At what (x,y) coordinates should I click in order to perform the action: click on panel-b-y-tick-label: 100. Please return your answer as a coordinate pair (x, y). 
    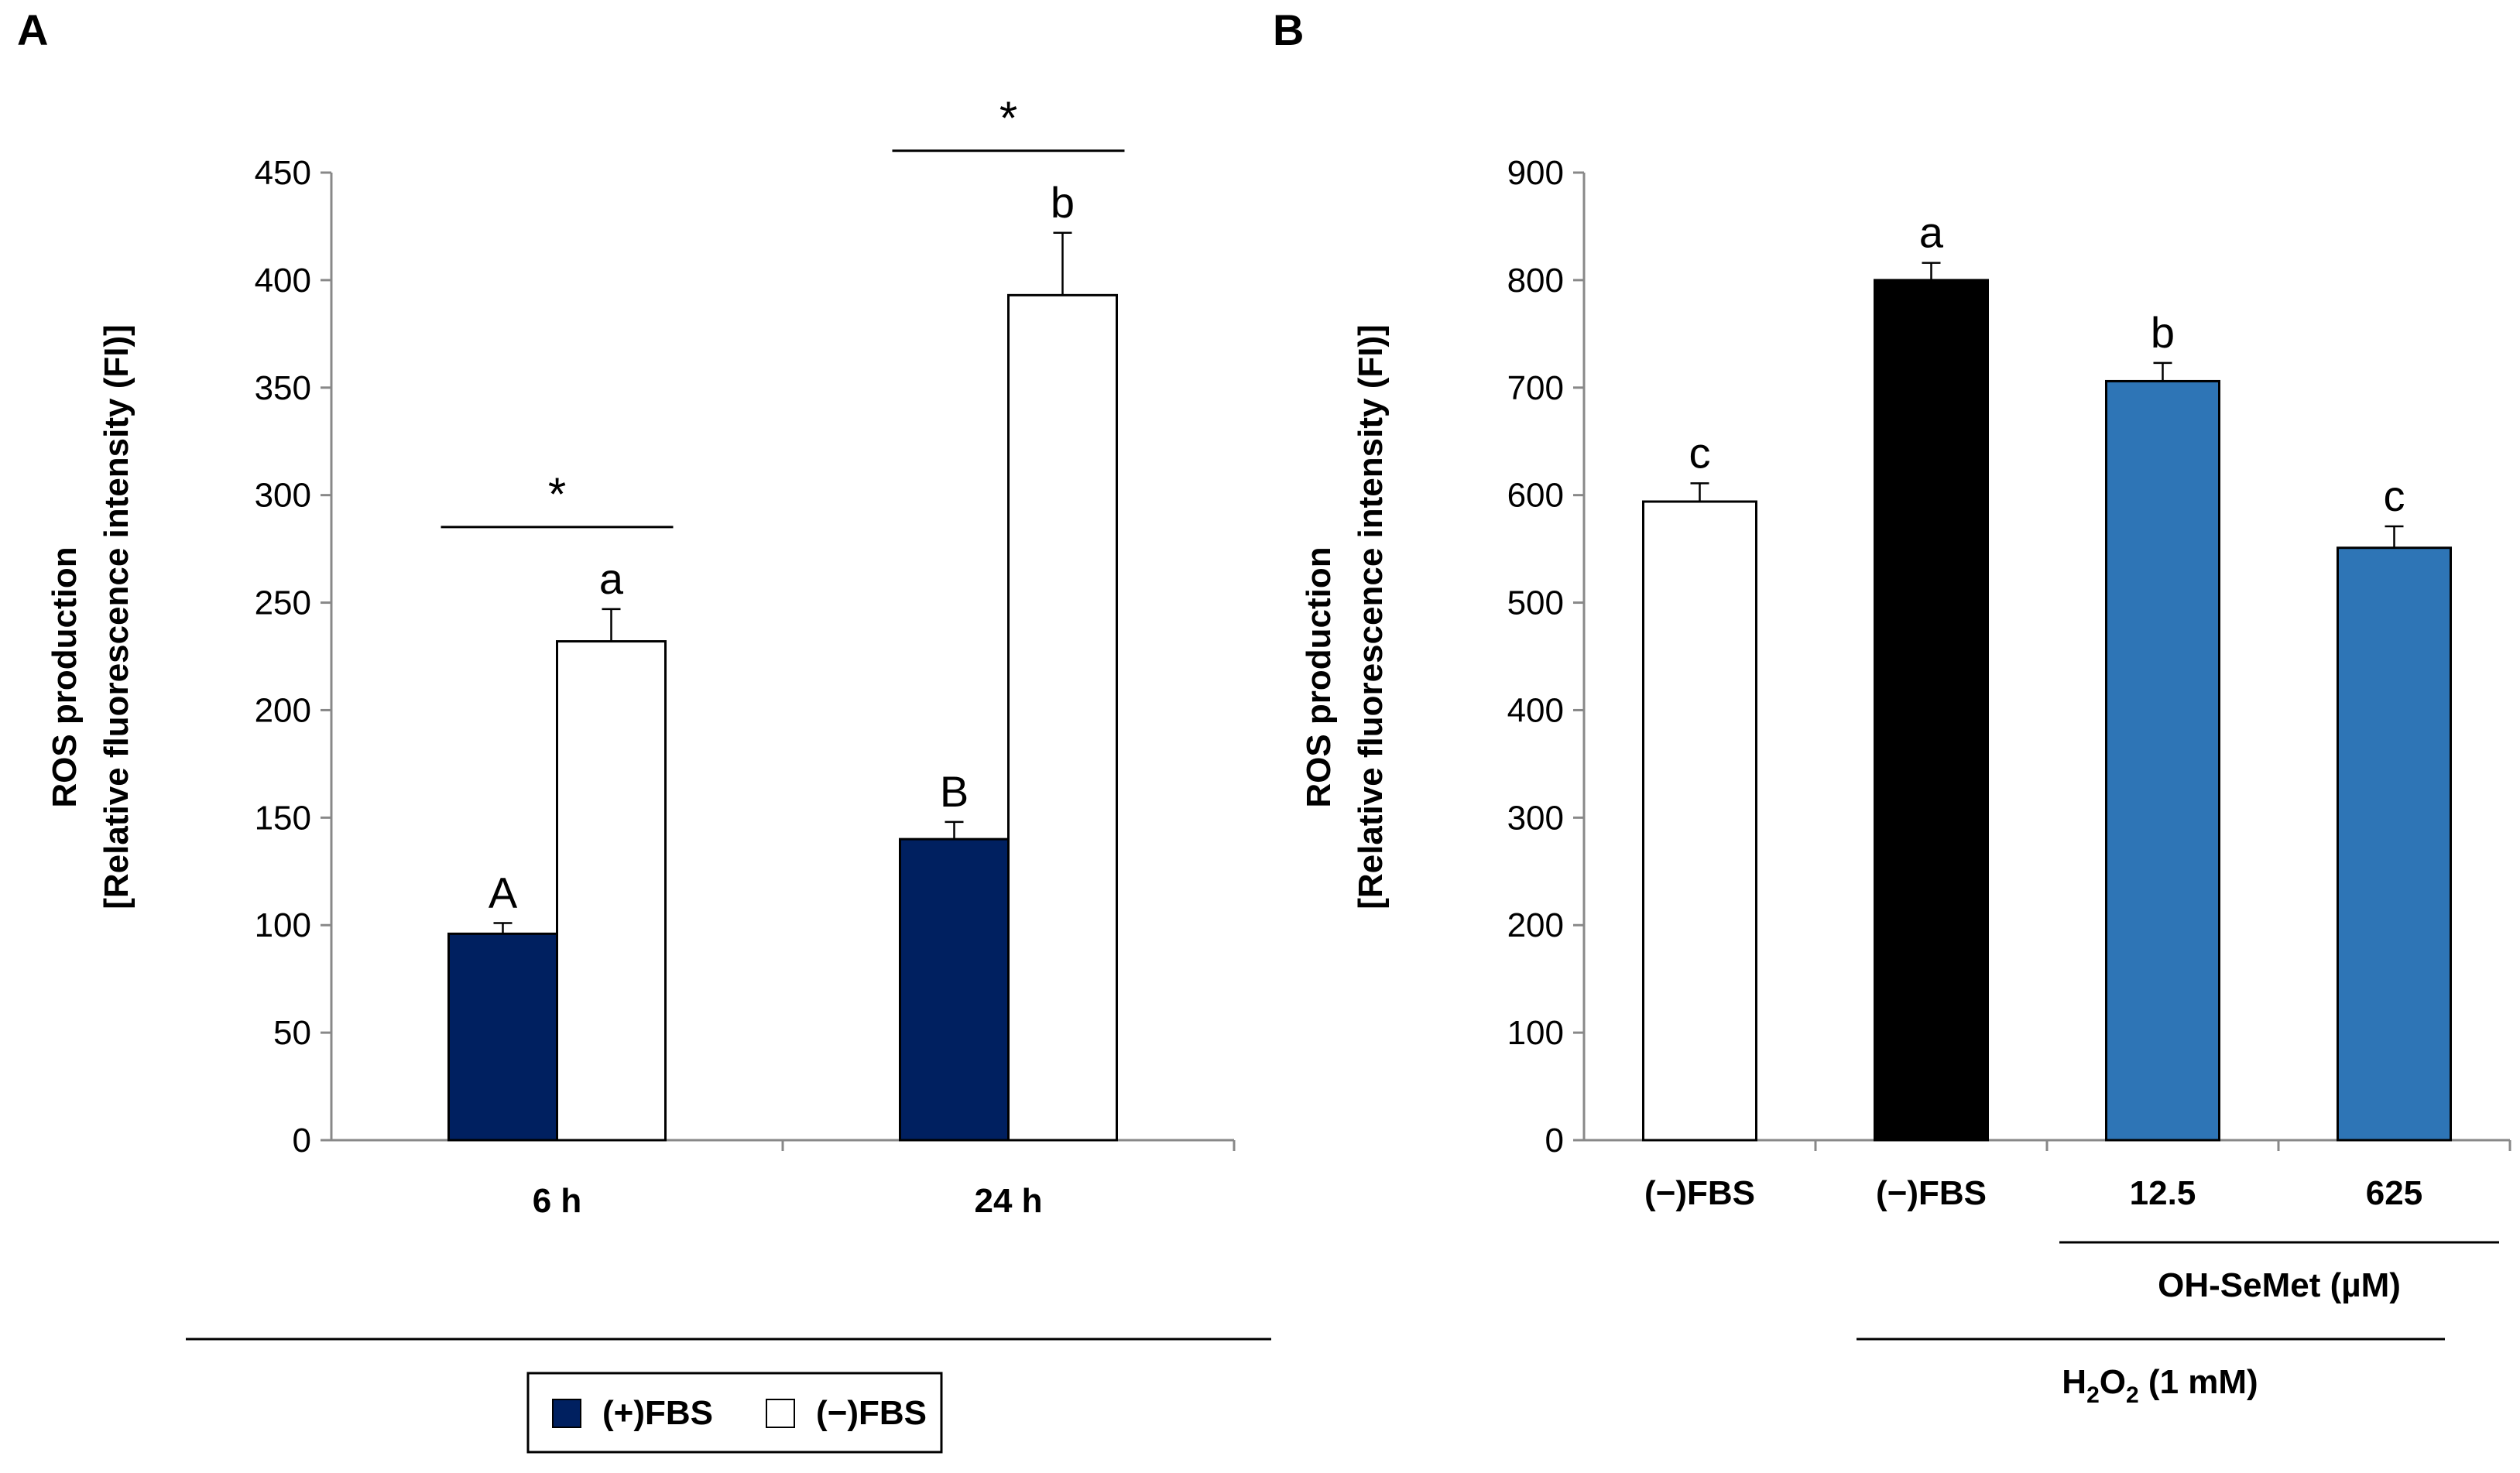
    Looking at the image, I should click on (1535, 1033).